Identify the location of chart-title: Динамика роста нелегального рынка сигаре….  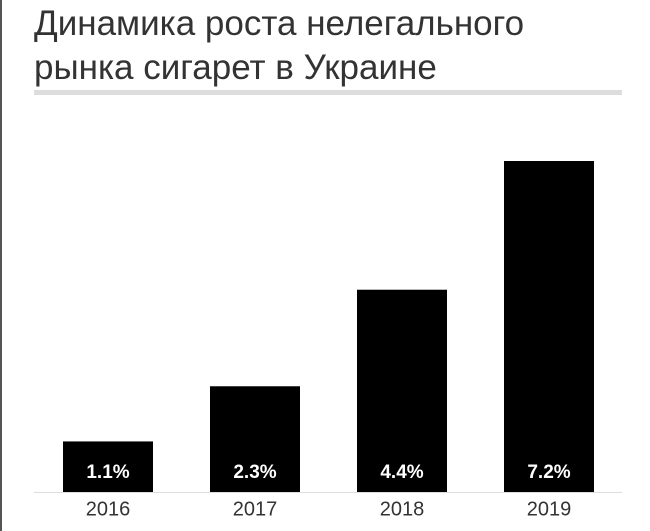
(279, 45).